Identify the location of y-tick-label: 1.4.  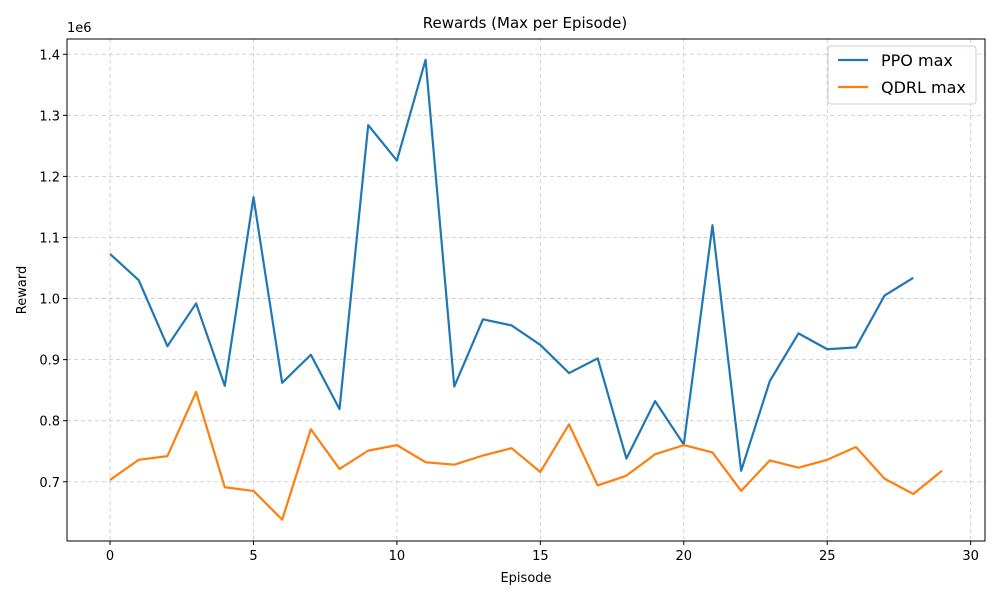
(49, 55).